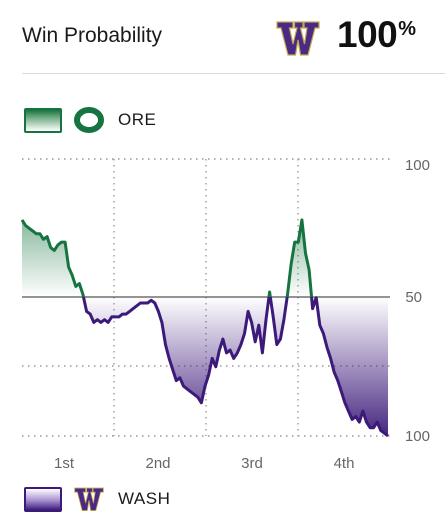 The height and width of the screenshot is (531, 445). I want to click on ore-gradient-swatch, so click(43, 120).